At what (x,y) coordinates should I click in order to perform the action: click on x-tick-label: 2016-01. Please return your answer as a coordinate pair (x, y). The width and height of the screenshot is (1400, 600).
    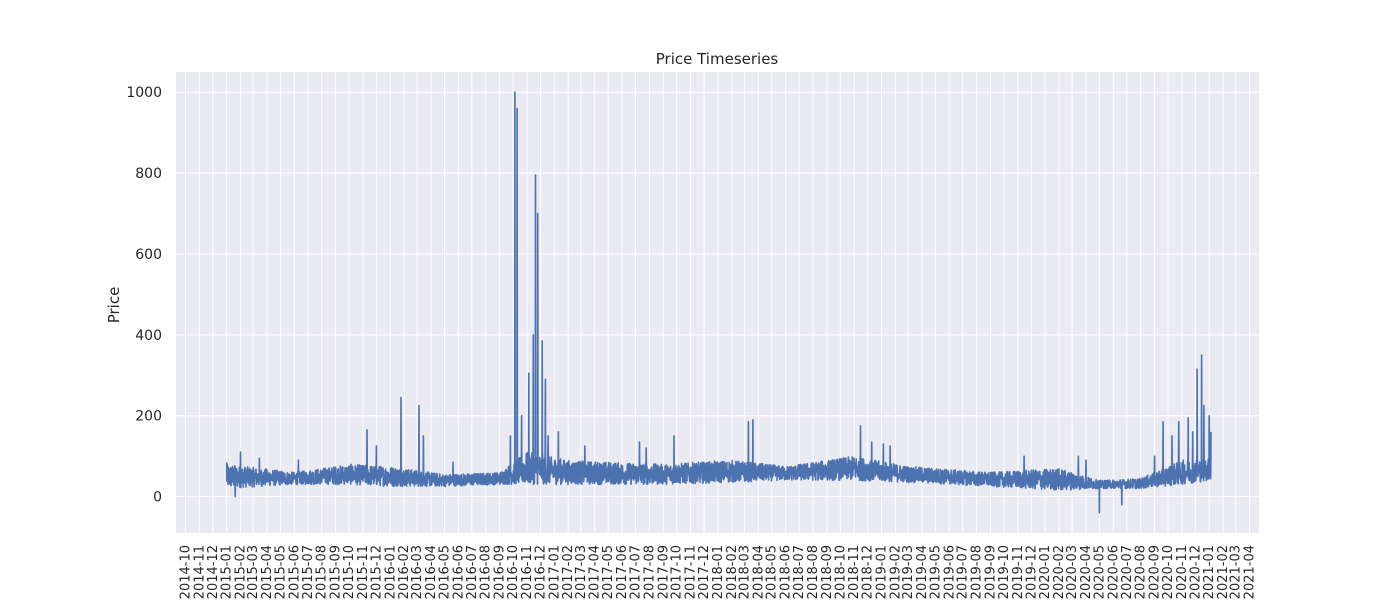
    Looking at the image, I should click on (390, 572).